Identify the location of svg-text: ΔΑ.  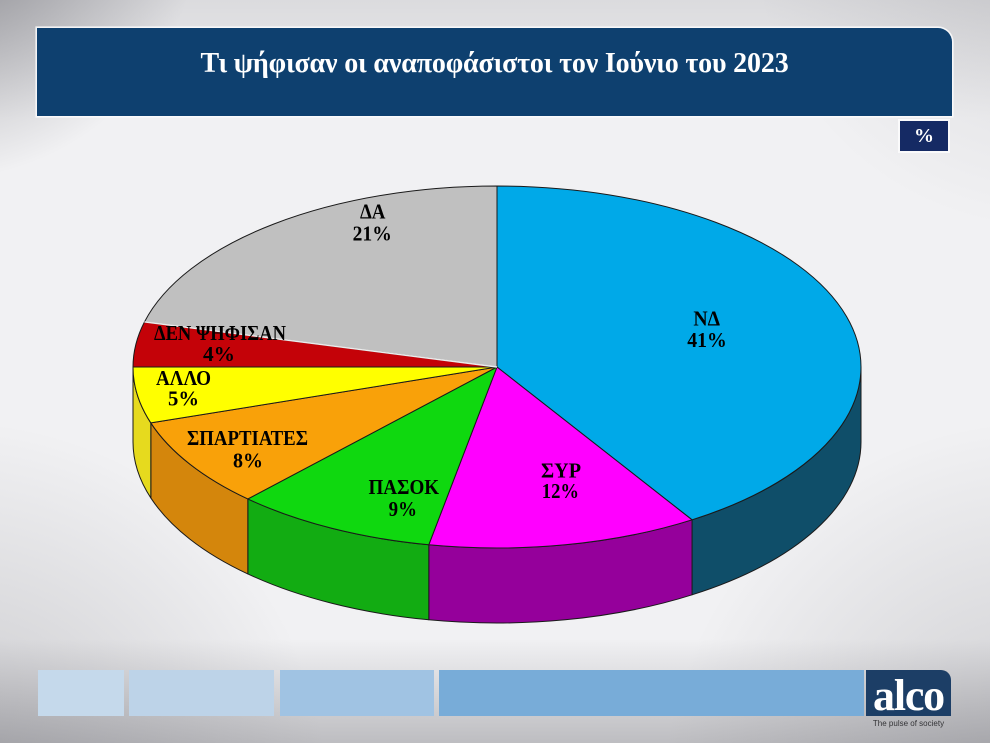
(373, 212).